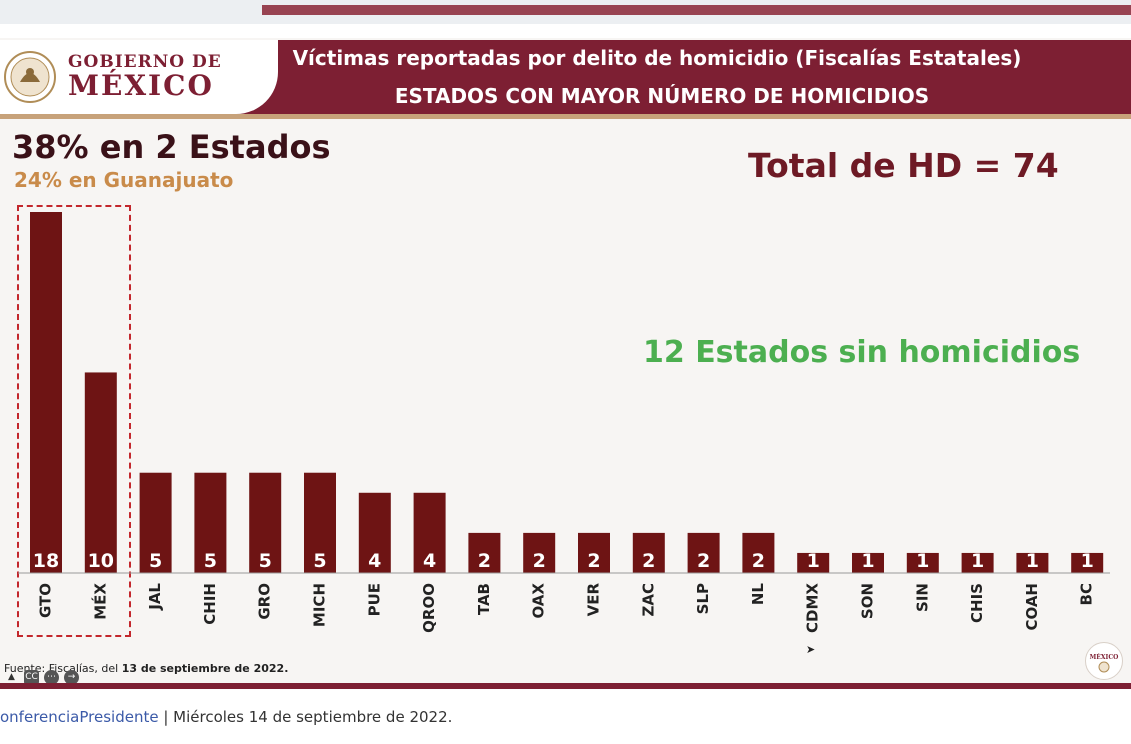 Image resolution: width=1131 pixels, height=744 pixels. I want to click on more-options-icon: ⋯, so click(51, 677).